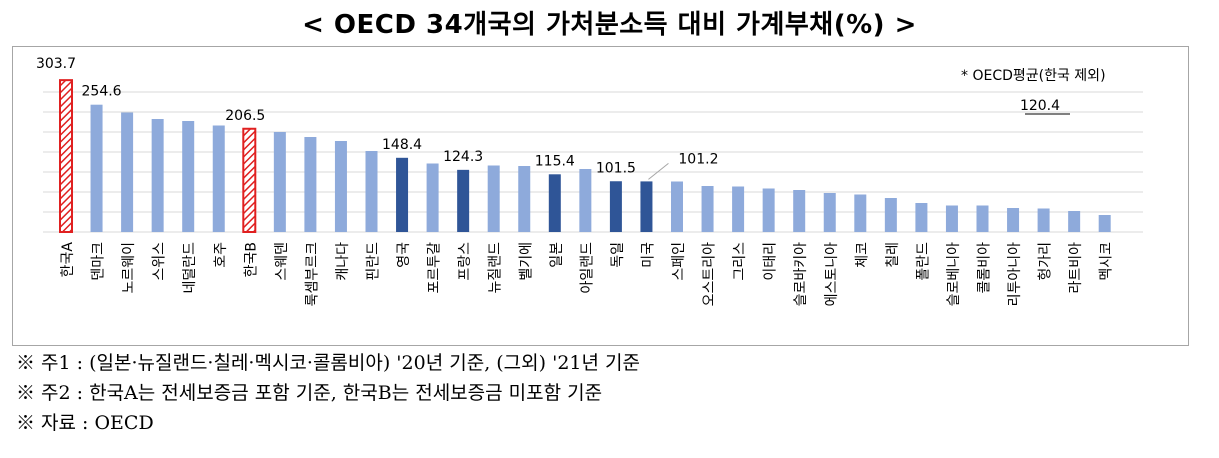 This screenshot has height=458, width=1219. Describe the element at coordinates (1013, 220) in the screenshot. I see `bar-리투아니아` at that location.